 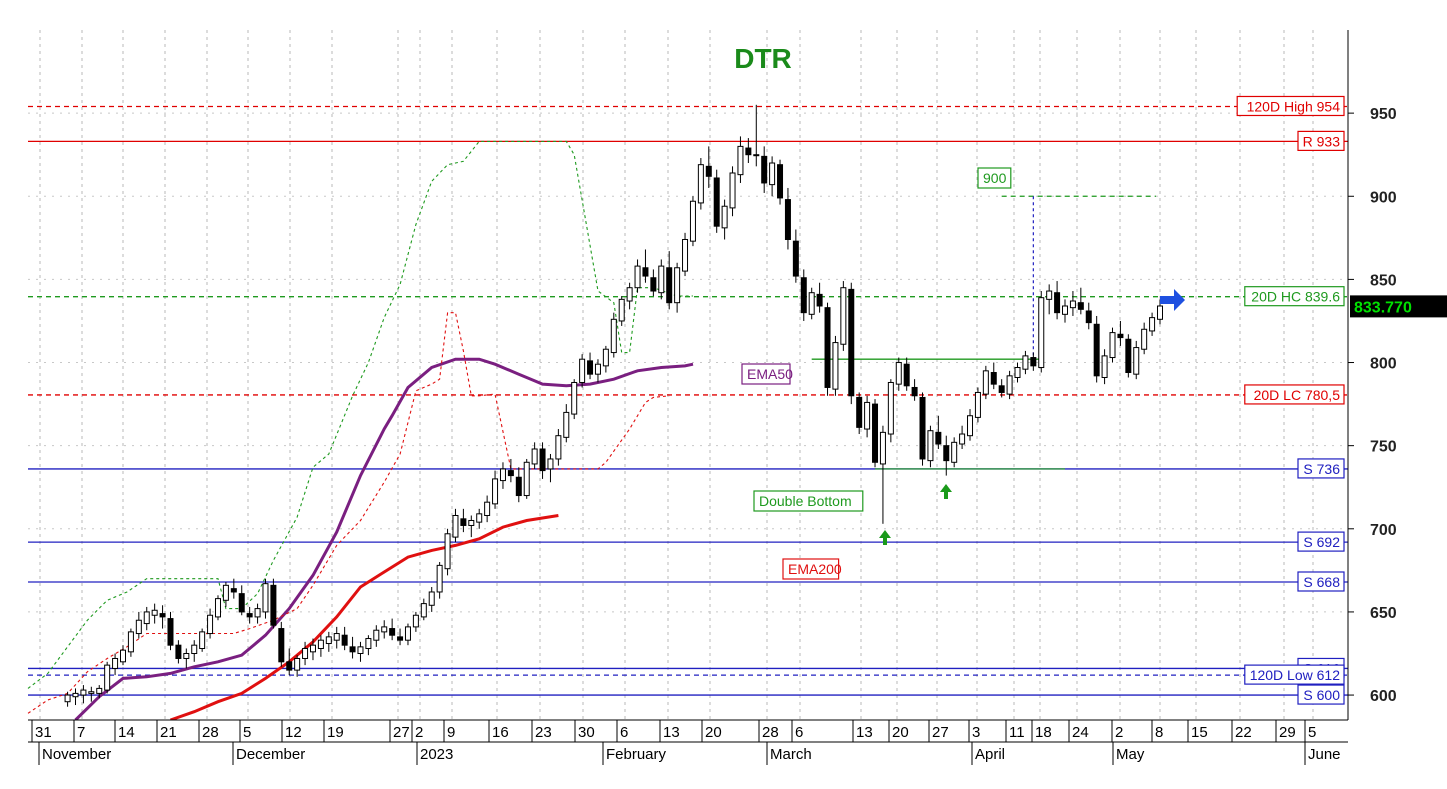 I want to click on month-label-6: May, so click(x=1130, y=754).